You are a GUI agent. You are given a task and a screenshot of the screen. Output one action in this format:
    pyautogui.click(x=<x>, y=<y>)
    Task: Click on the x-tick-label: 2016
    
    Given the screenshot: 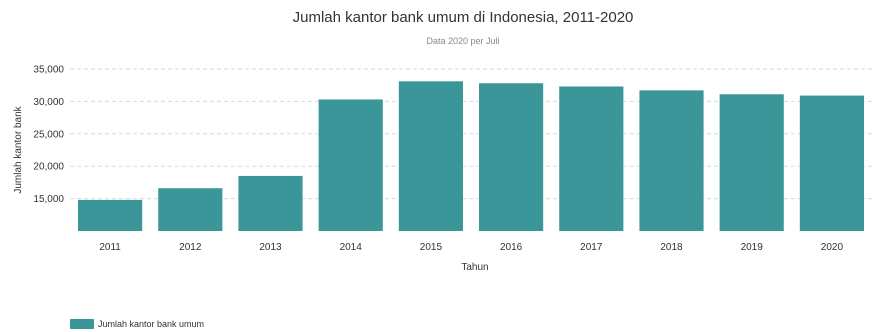 What is the action you would take?
    pyautogui.click(x=511, y=247)
    